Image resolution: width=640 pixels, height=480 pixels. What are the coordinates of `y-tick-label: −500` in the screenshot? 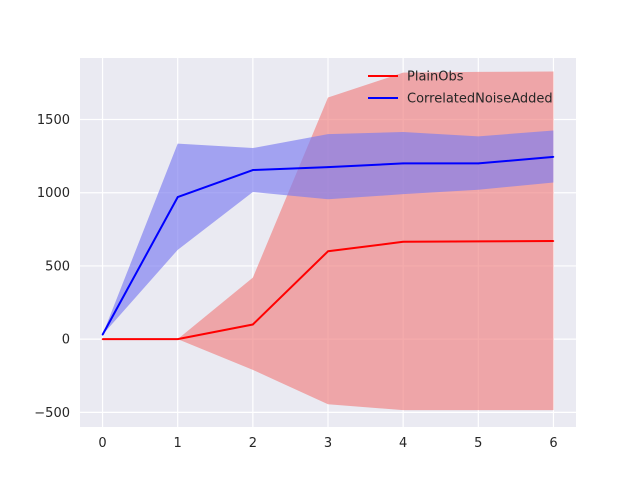 It's located at (52, 413).